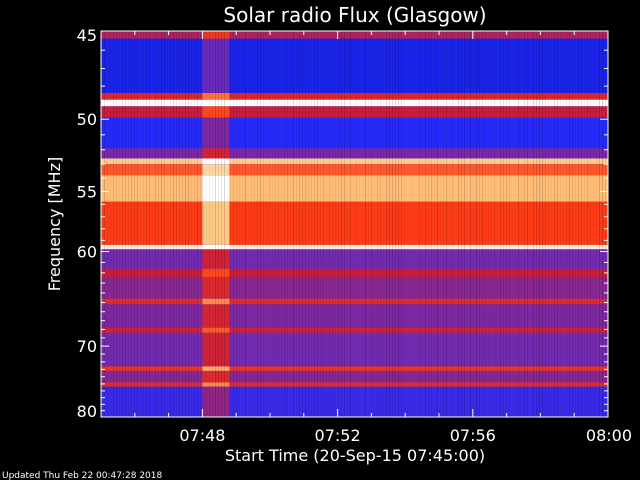 This screenshot has height=480, width=640. I want to click on x-tick-label: 07:56, so click(473, 435).